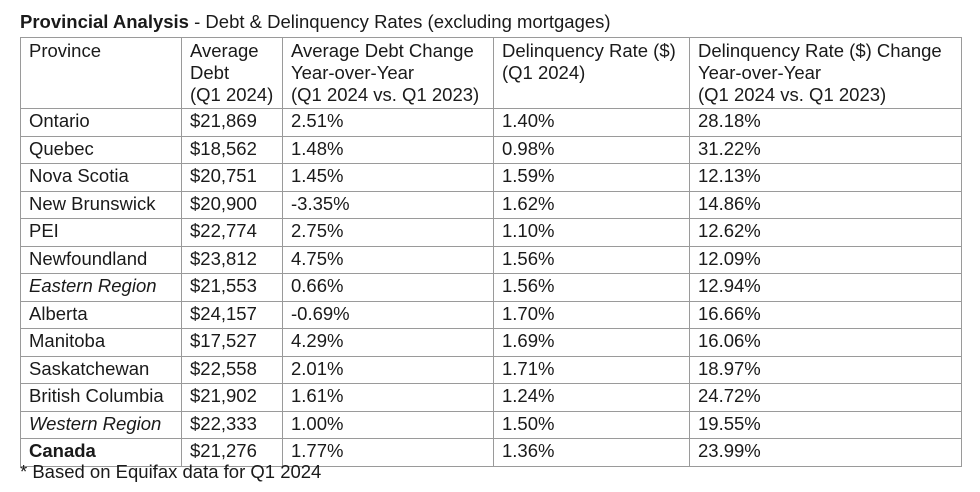 The image size is (980, 492). Describe the element at coordinates (101, 397) in the screenshot. I see `cell-province: British Columbia` at that location.